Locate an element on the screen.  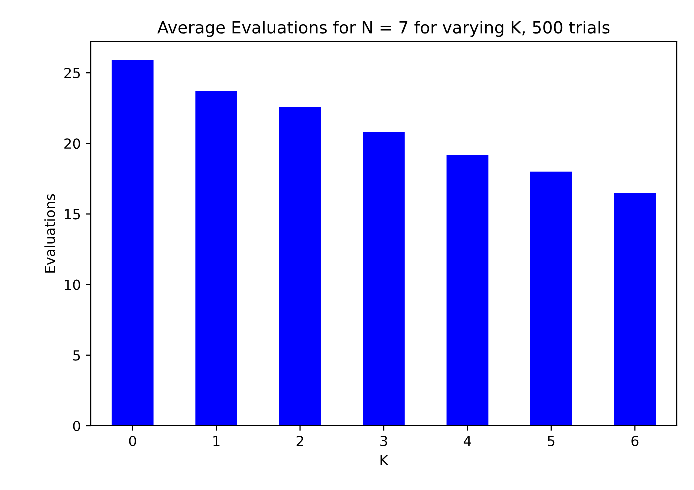
x-tick-label: 0 is located at coordinates (132, 441).